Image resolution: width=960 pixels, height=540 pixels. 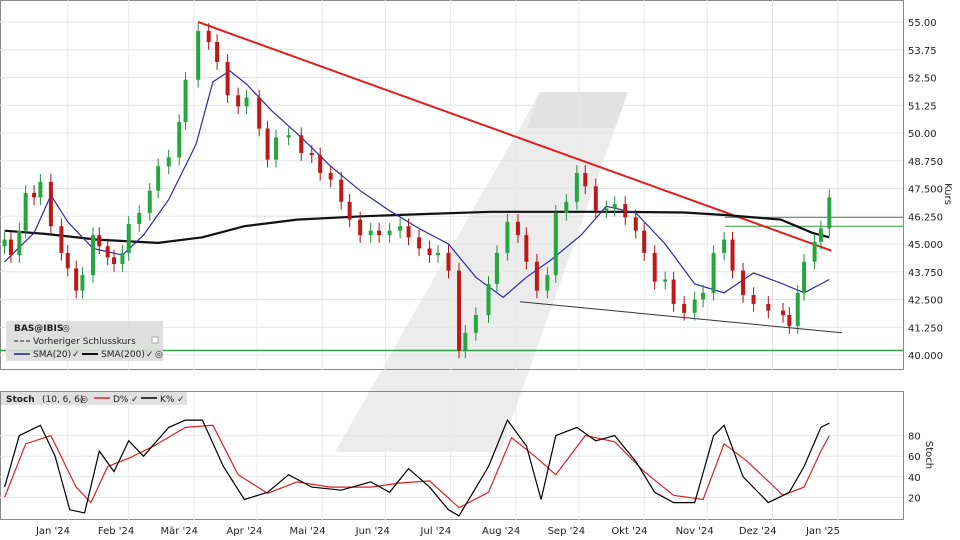 What do you see at coordinates (307, 531) in the screenshot?
I see `x-tick-label: Mai '24` at bounding box center [307, 531].